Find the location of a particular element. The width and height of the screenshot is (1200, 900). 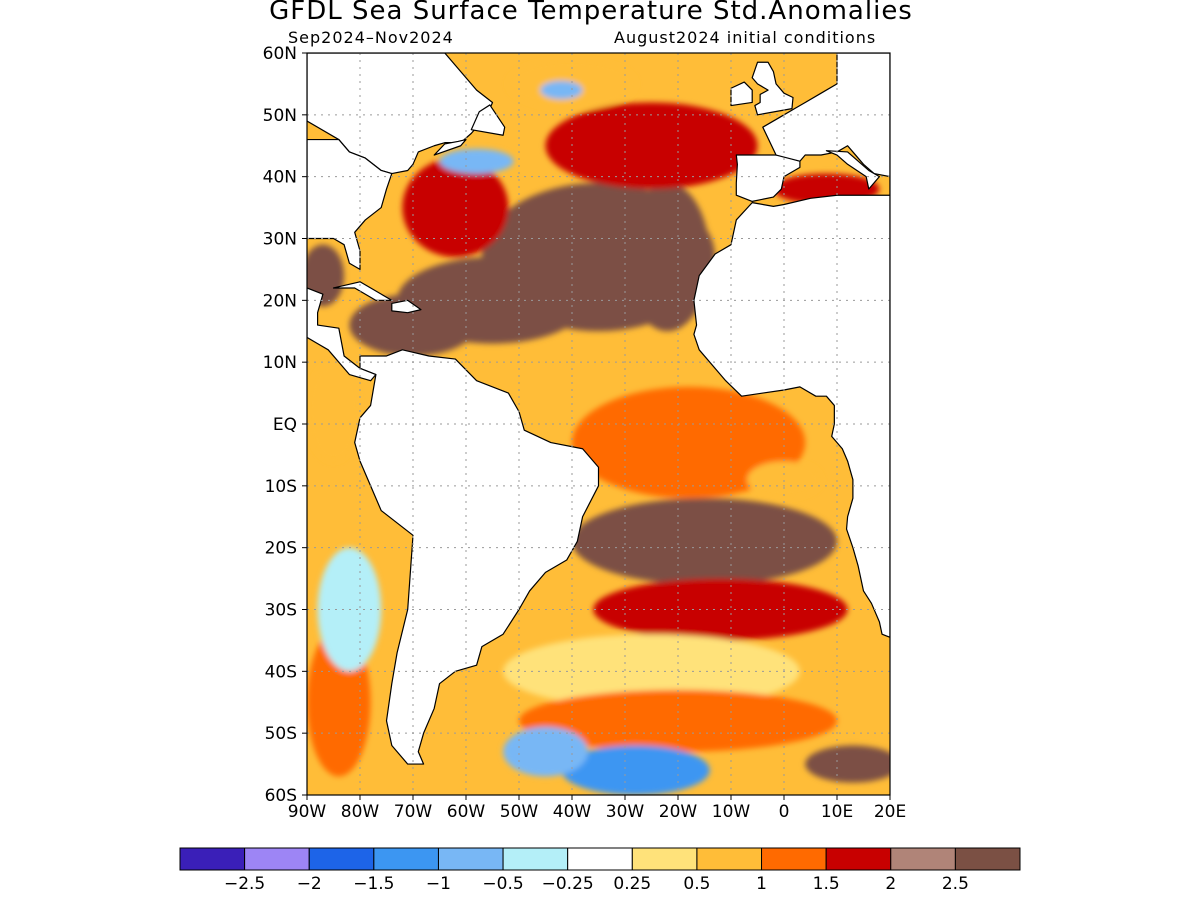

lat-label: 30S is located at coordinates (281, 611).